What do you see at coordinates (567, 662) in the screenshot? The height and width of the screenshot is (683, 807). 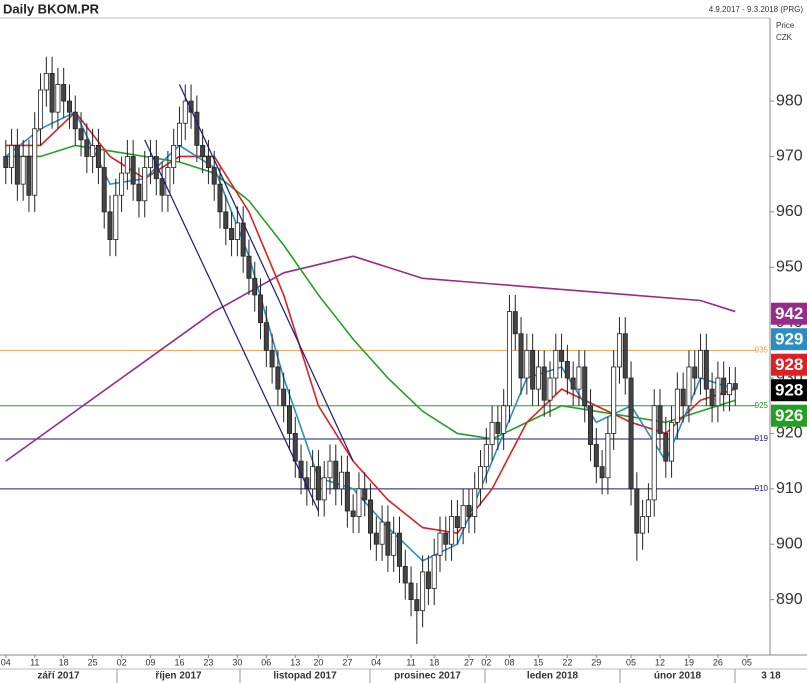 I see `x-tick-label: 22` at bounding box center [567, 662].